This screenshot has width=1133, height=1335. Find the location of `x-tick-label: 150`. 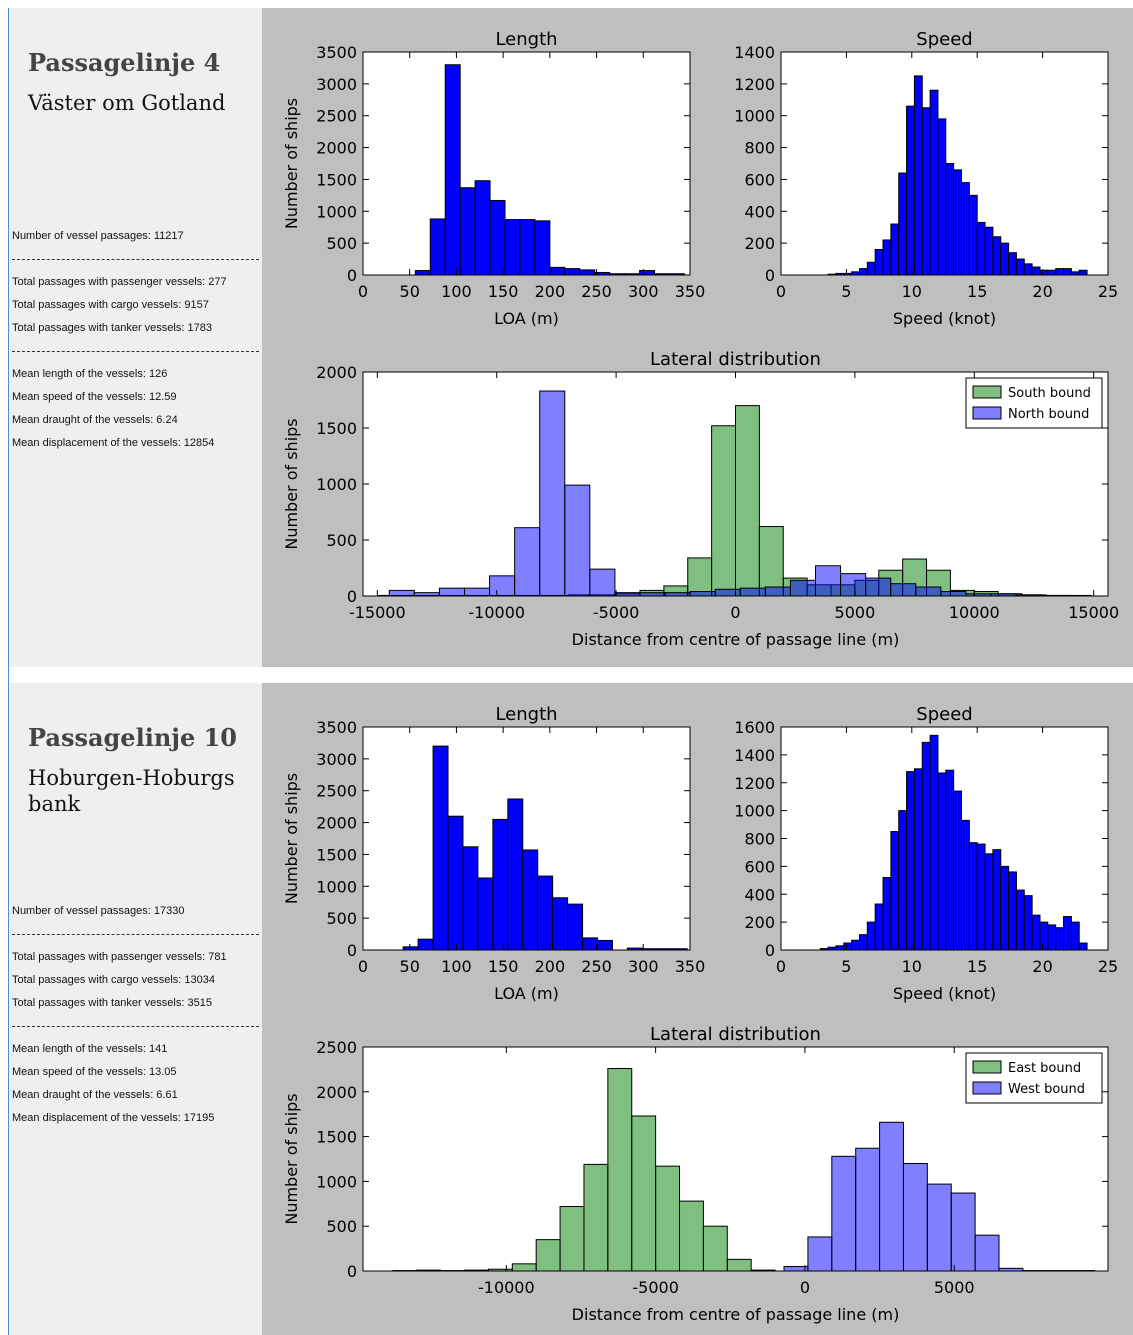

x-tick-label: 150 is located at coordinates (503, 291).